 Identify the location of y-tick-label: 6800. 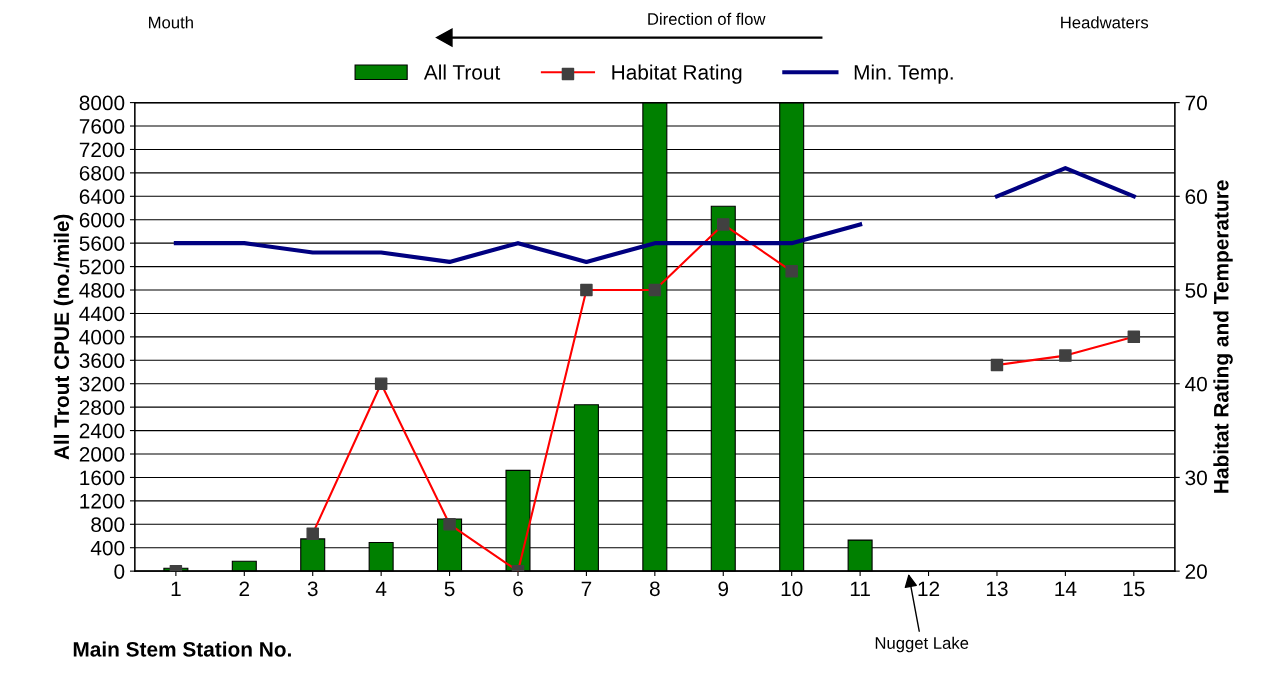
(102, 173).